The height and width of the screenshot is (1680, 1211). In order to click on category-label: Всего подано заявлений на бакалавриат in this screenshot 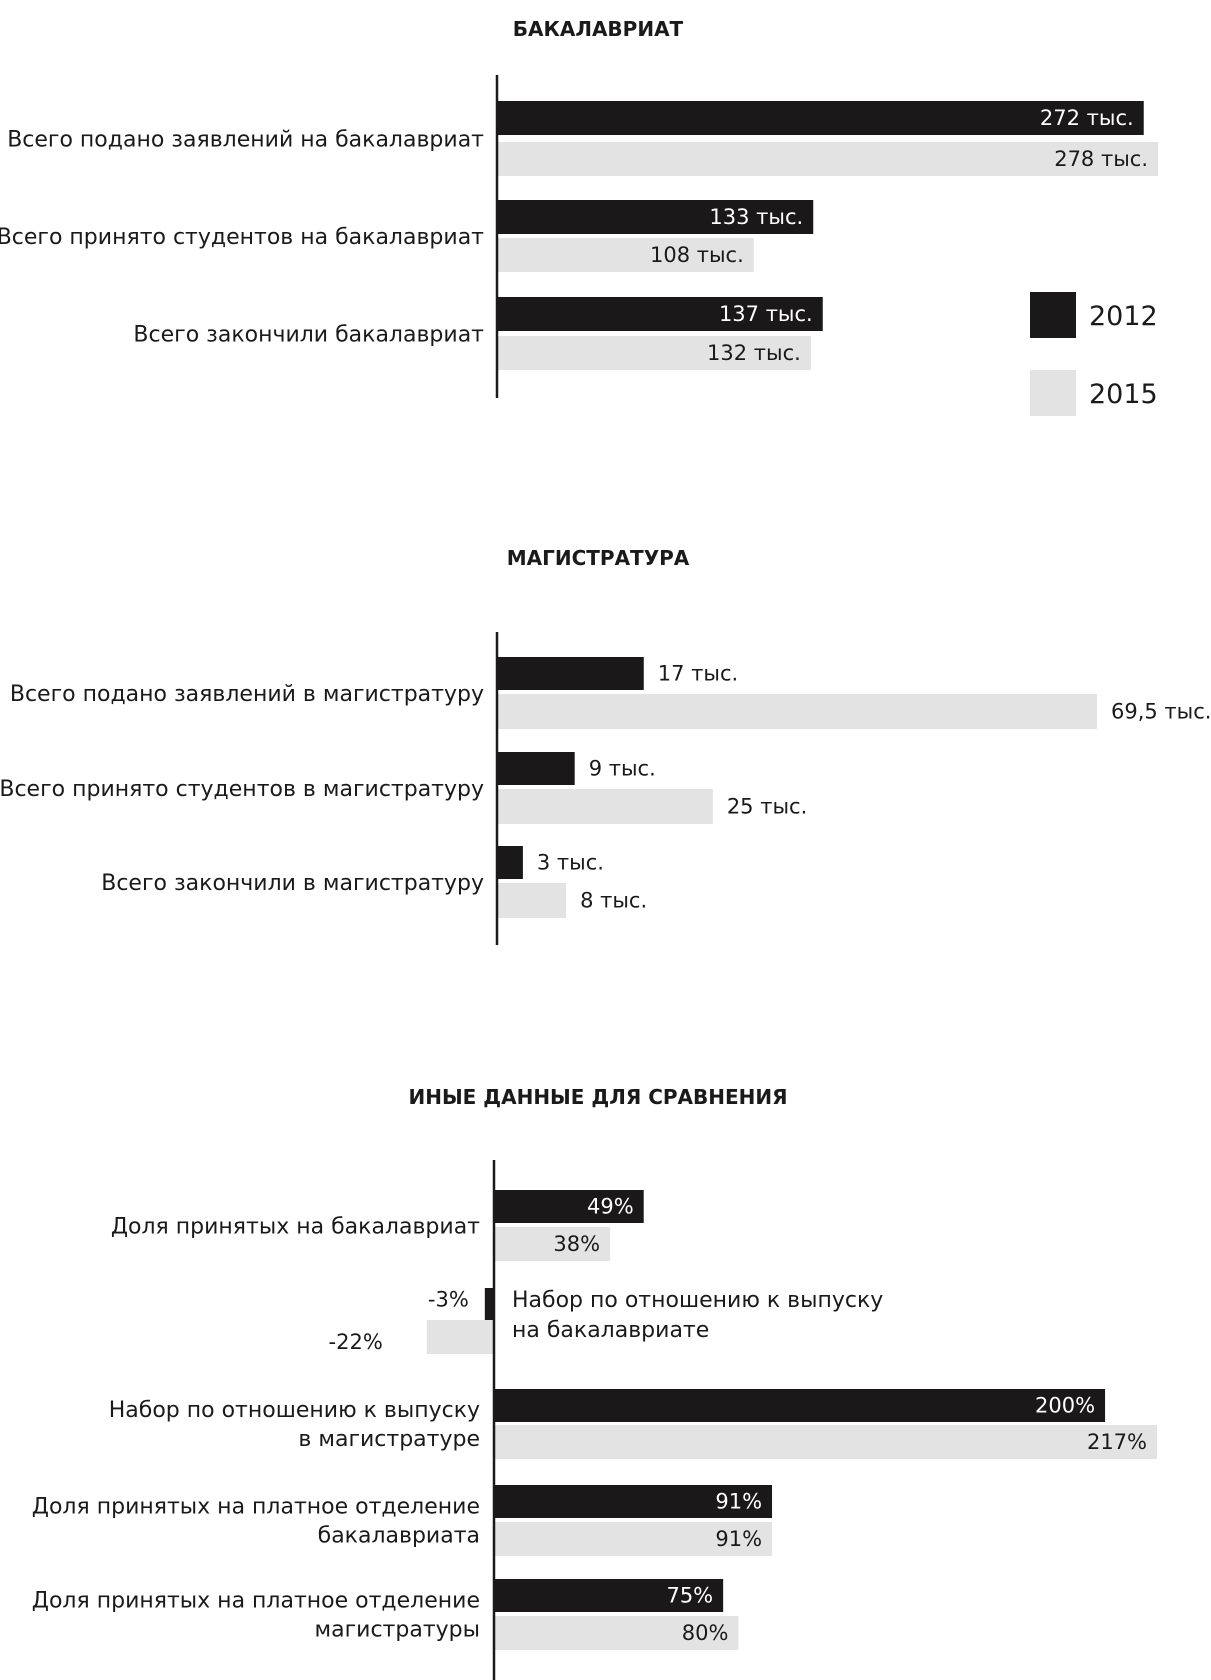, I will do `click(245, 140)`.